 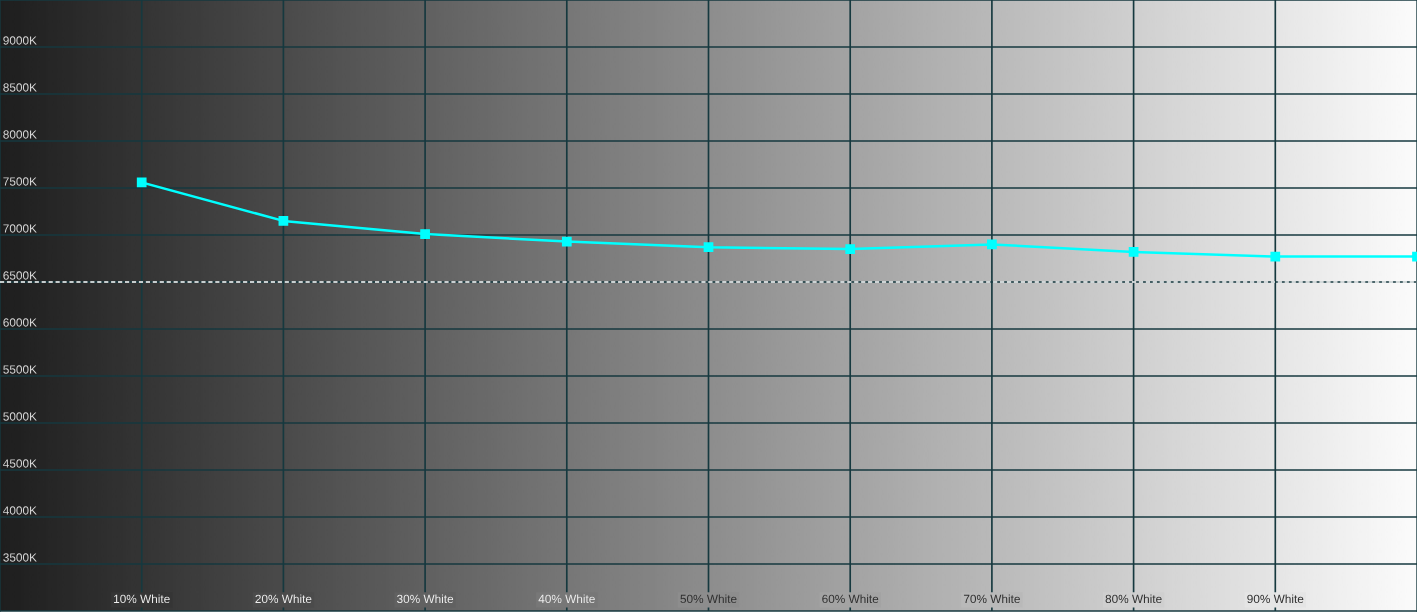 I want to click on y-tick-label: 4000K, so click(x=20, y=510).